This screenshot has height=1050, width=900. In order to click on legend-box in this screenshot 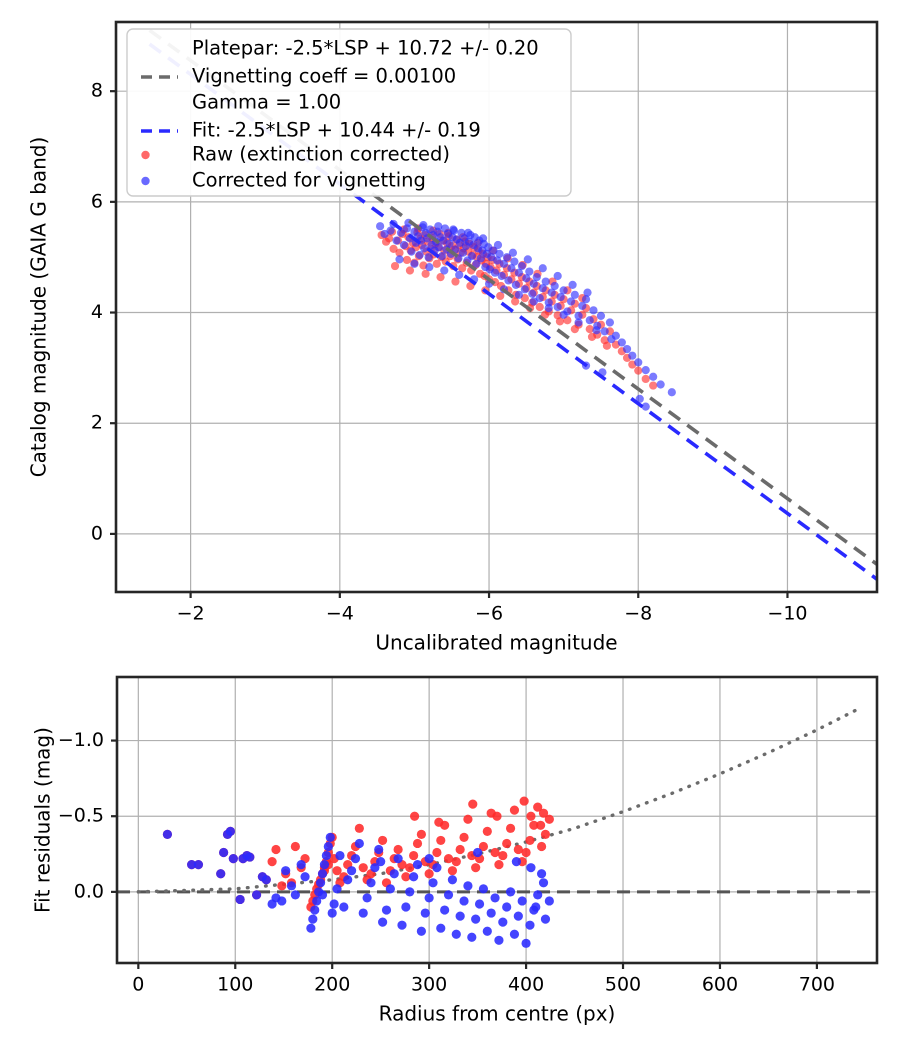, I will do `click(349, 112)`.